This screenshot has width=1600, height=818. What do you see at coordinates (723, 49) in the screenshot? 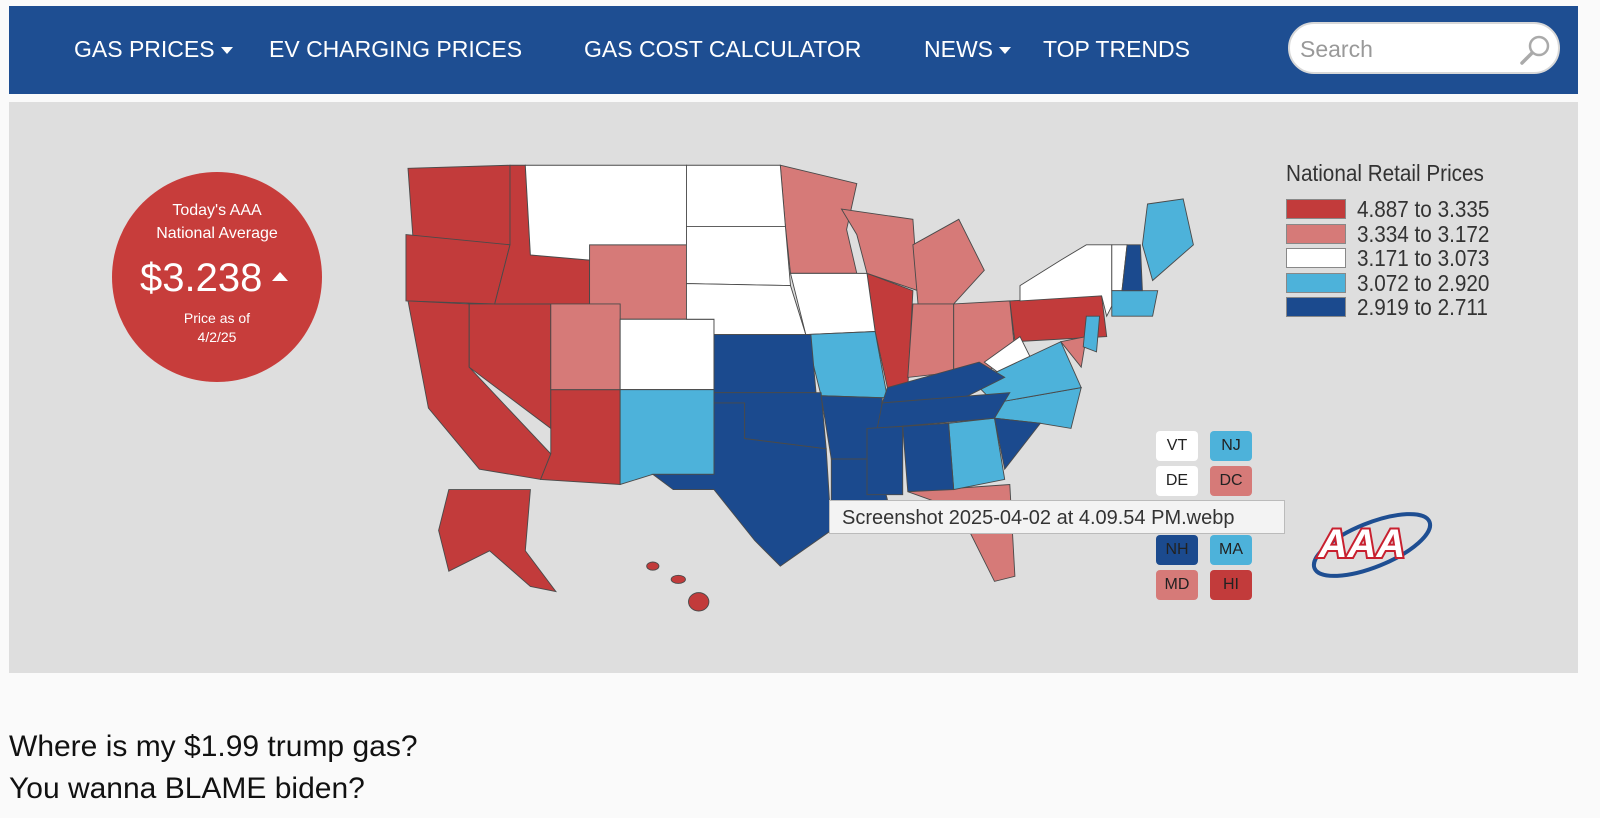
I see `nav-link: GAS COST CALCULATOR` at bounding box center [723, 49].